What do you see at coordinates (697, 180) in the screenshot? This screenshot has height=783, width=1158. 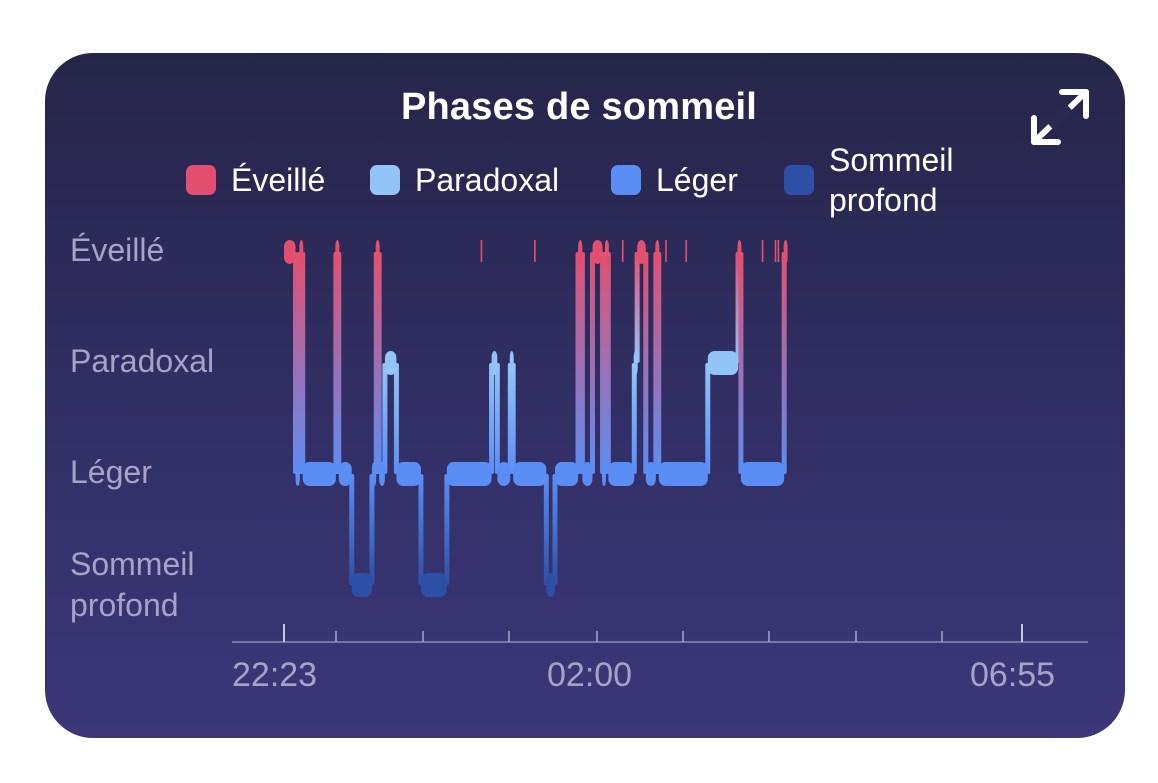 I see `legend-label-light: Léger` at bounding box center [697, 180].